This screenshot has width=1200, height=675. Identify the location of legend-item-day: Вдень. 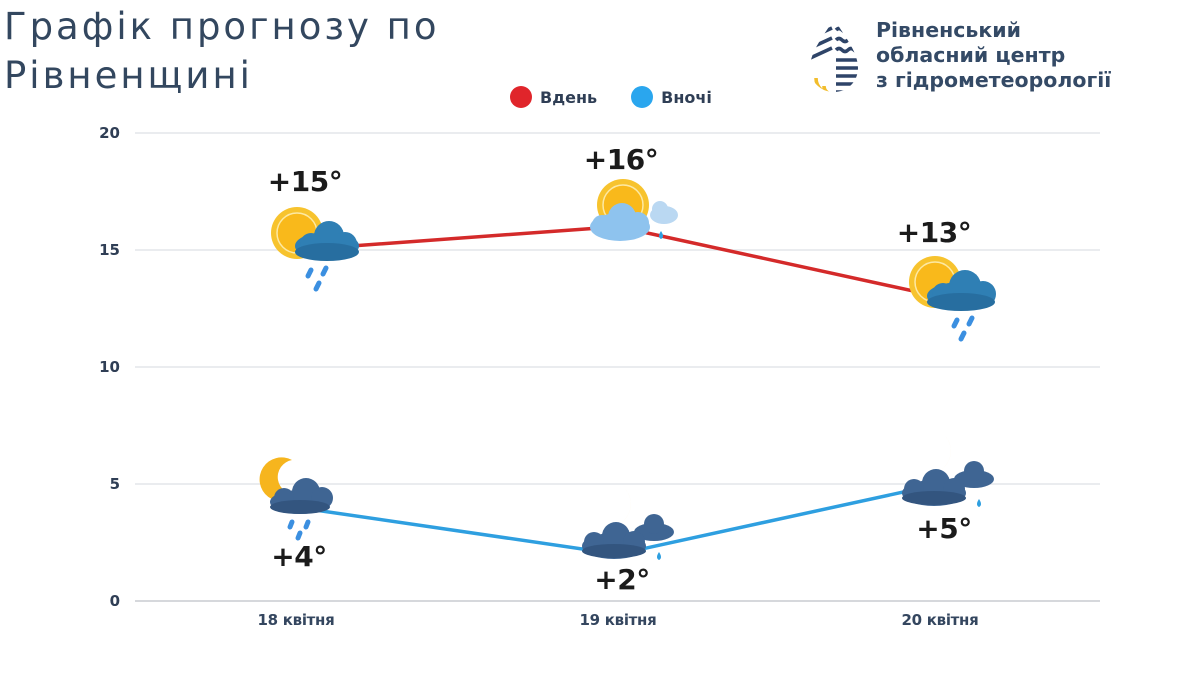
(553, 97).